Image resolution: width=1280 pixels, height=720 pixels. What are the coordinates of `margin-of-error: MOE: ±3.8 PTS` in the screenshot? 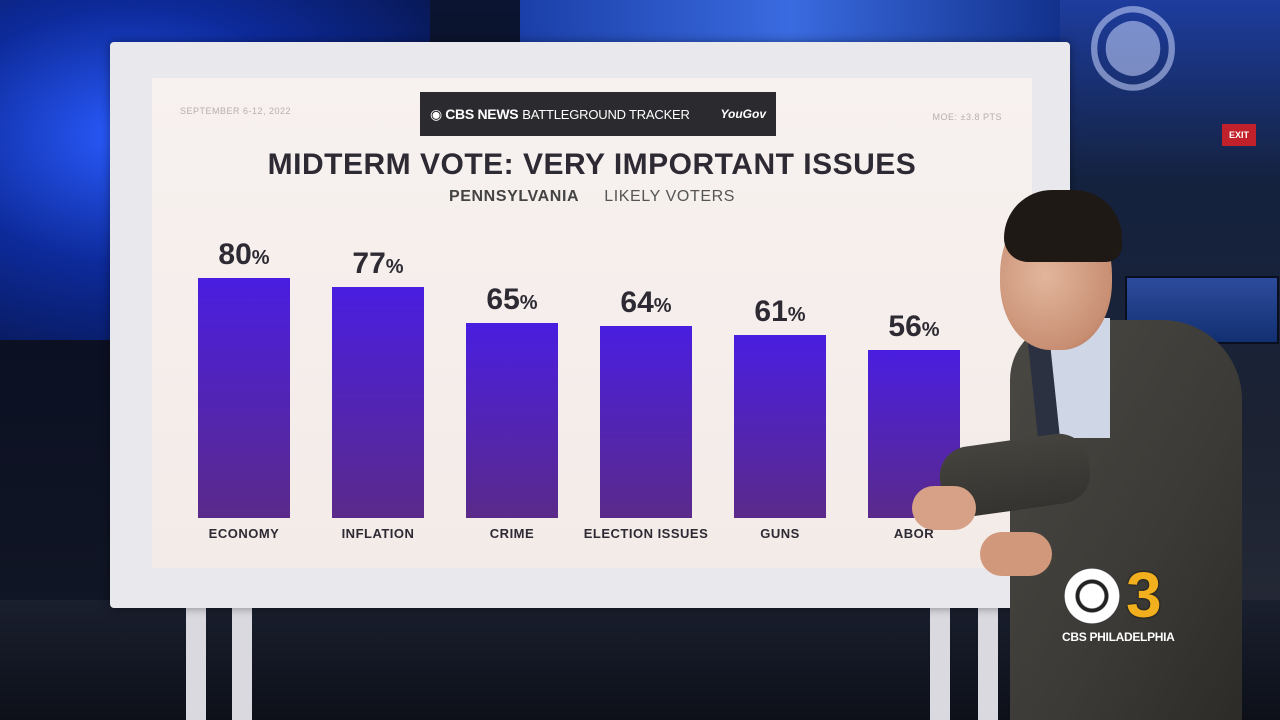 It's located at (967, 117).